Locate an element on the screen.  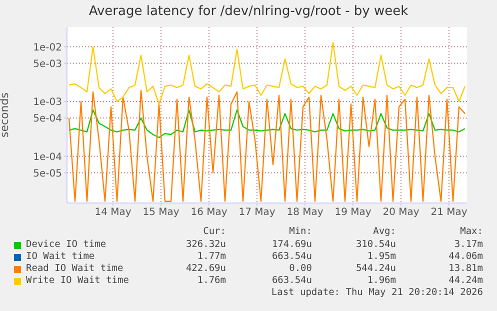
text: 422.69u is located at coordinates (206, 268).